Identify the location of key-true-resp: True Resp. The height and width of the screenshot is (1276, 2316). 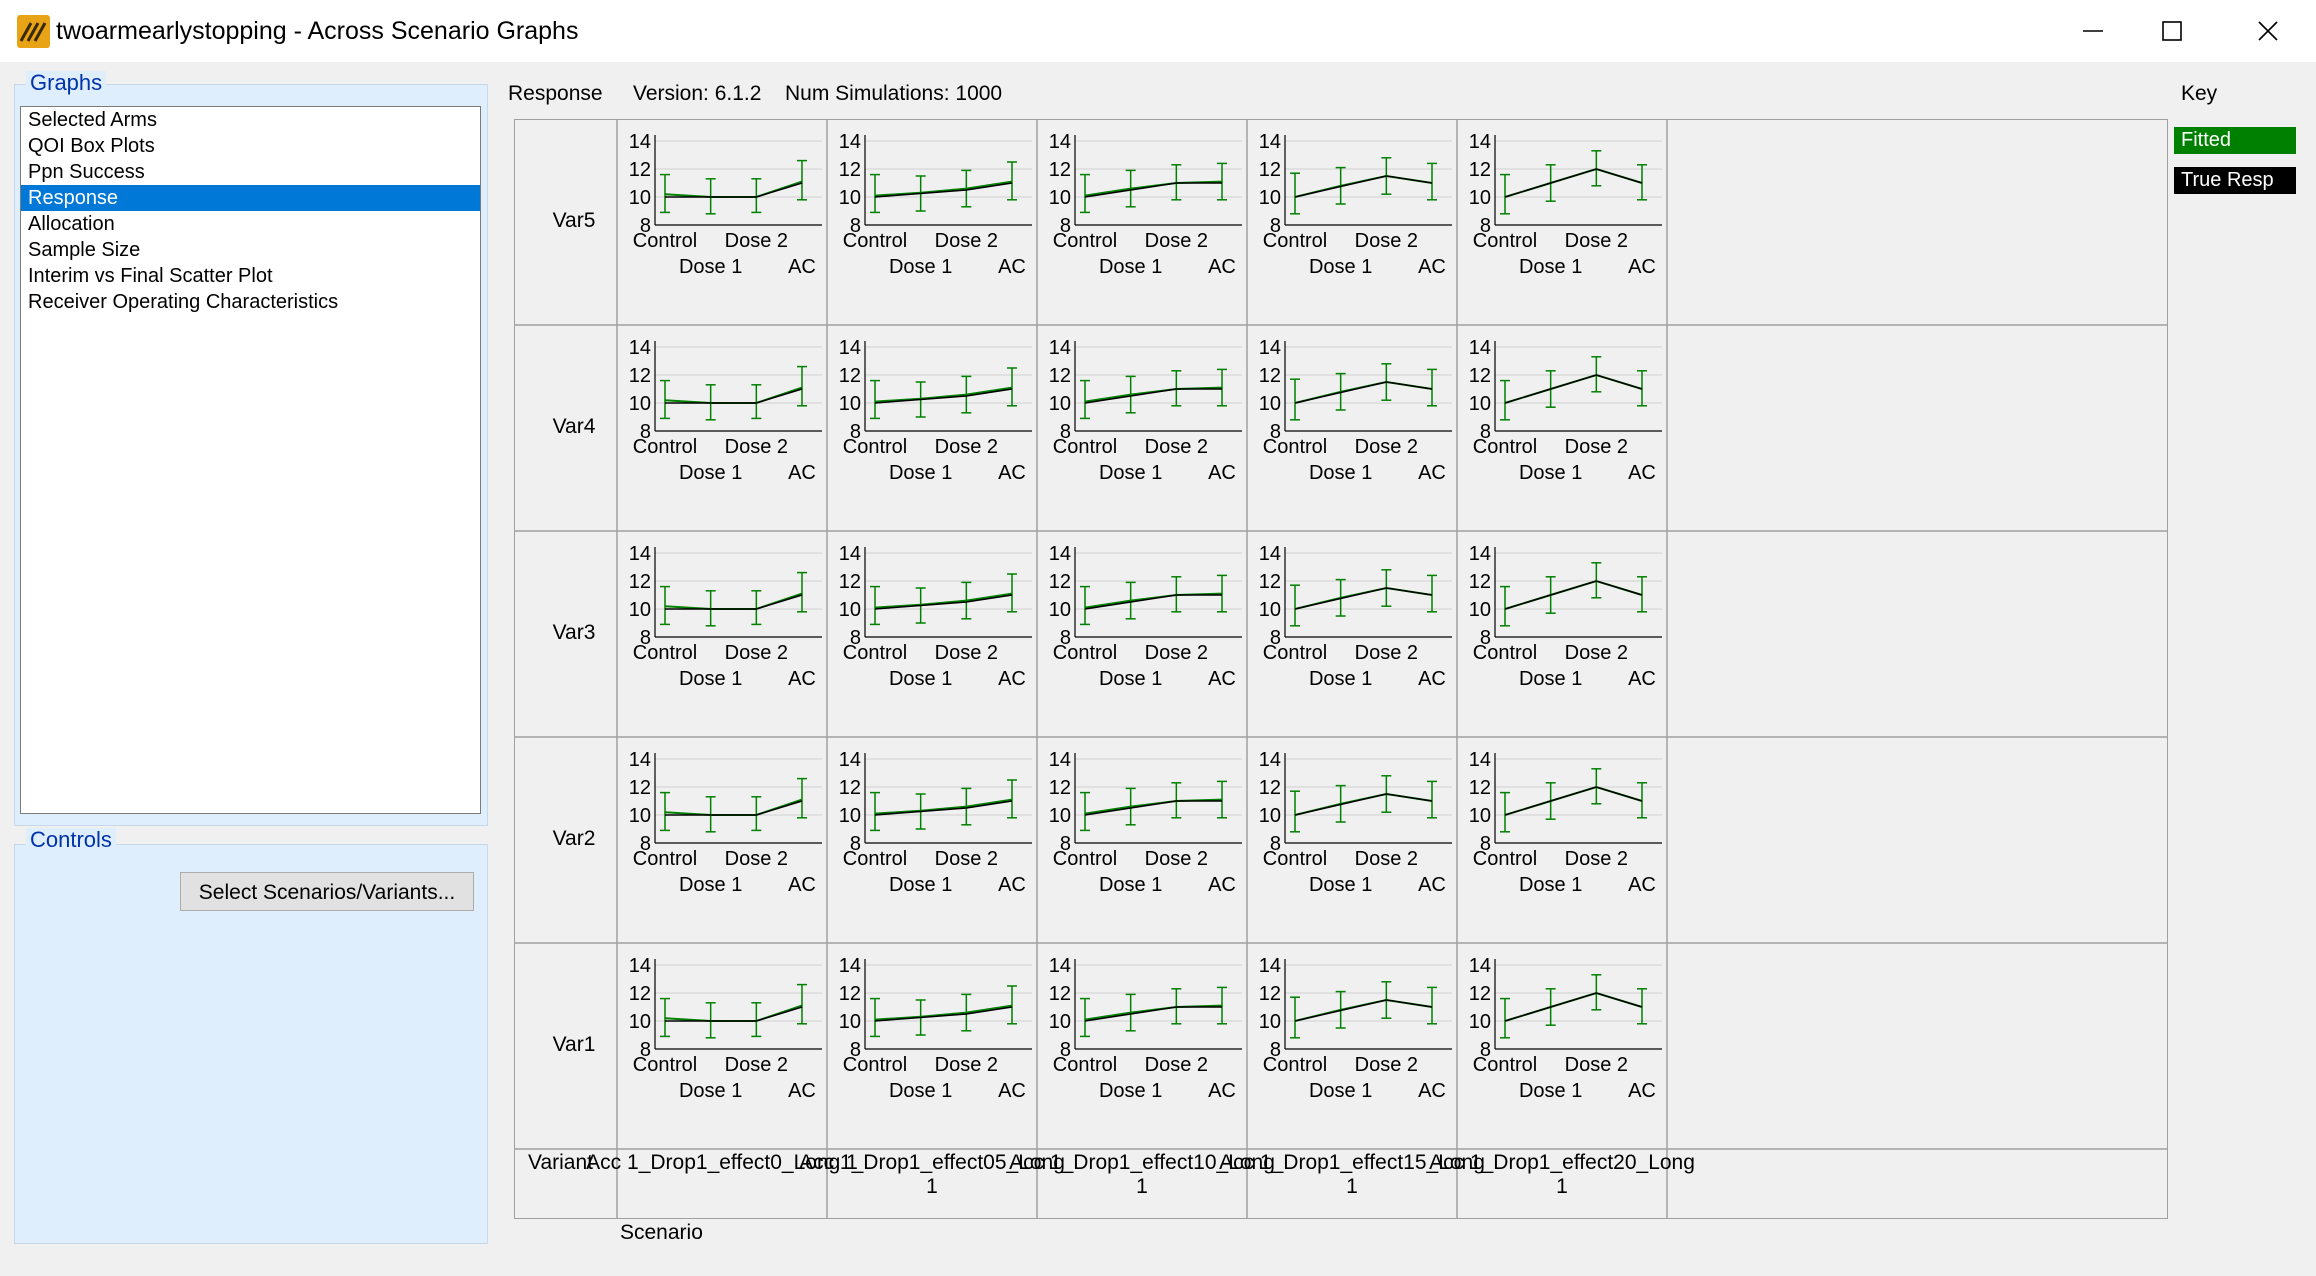
(2235, 180).